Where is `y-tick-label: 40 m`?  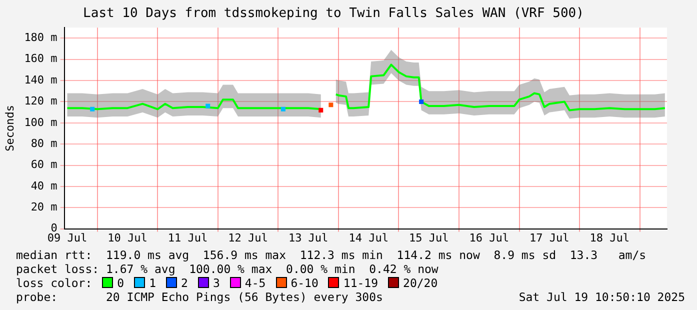 y-tick-label: 40 m is located at coordinates (44, 185).